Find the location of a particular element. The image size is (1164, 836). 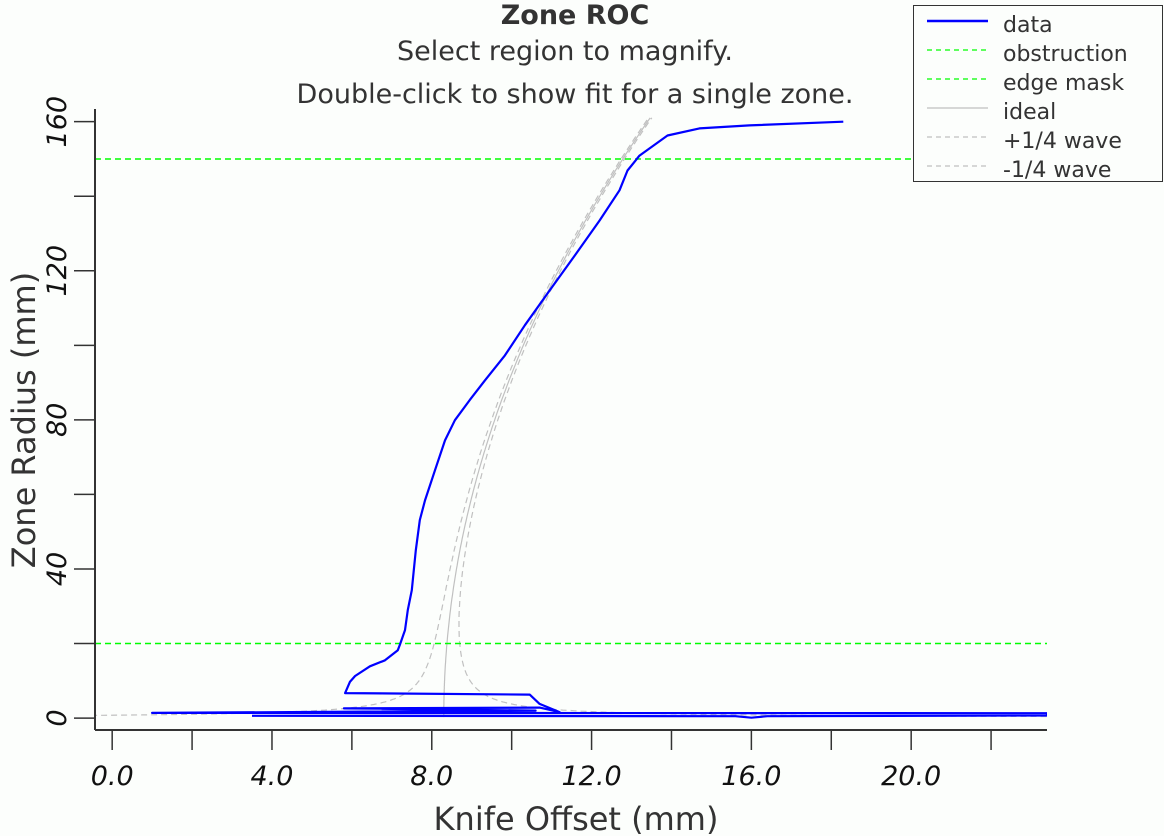

x-axis-label: Knife Offset (mm) is located at coordinates (576, 818).